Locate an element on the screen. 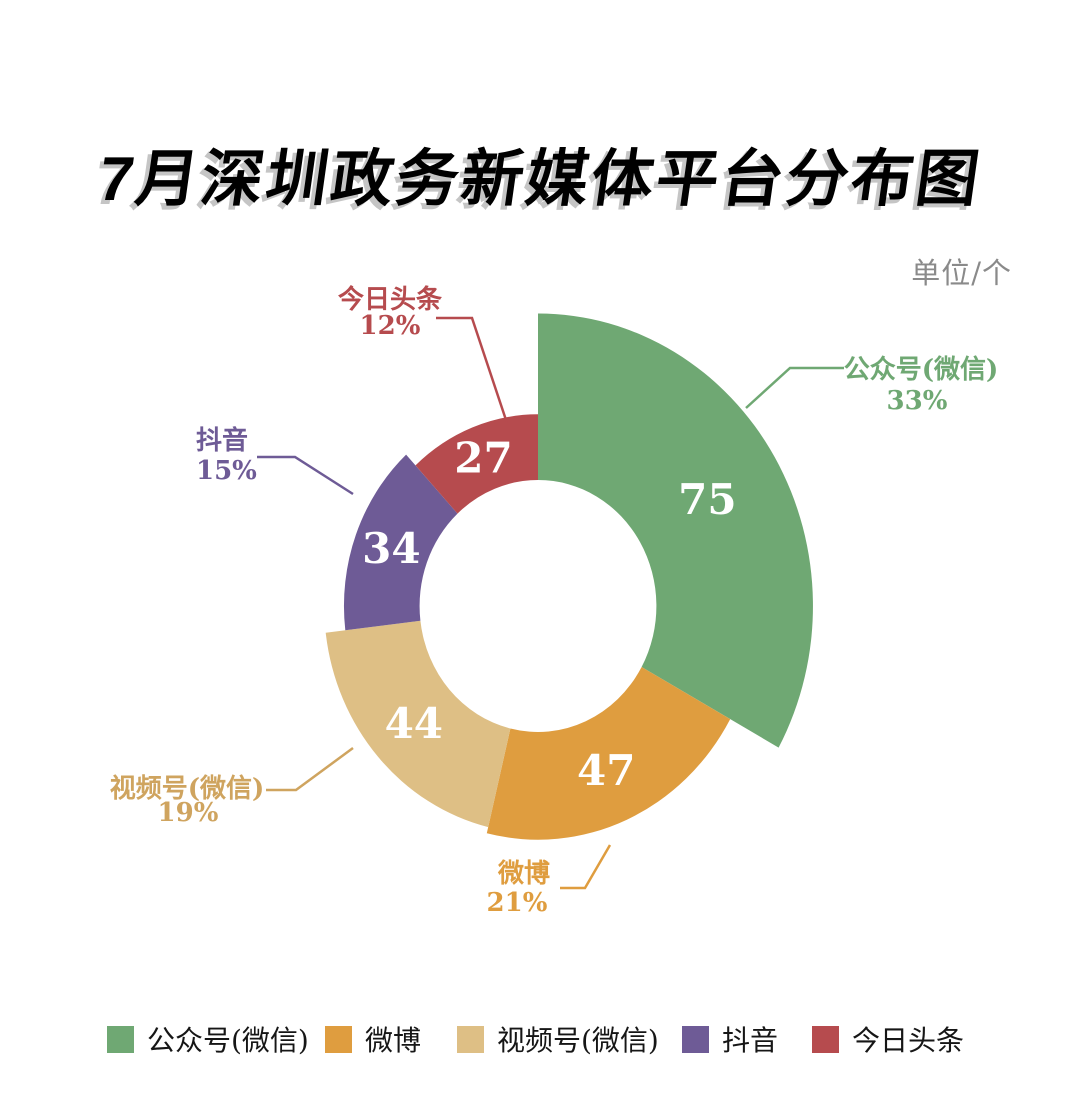  callout-pct-weibo: 21% is located at coordinates (517, 903).